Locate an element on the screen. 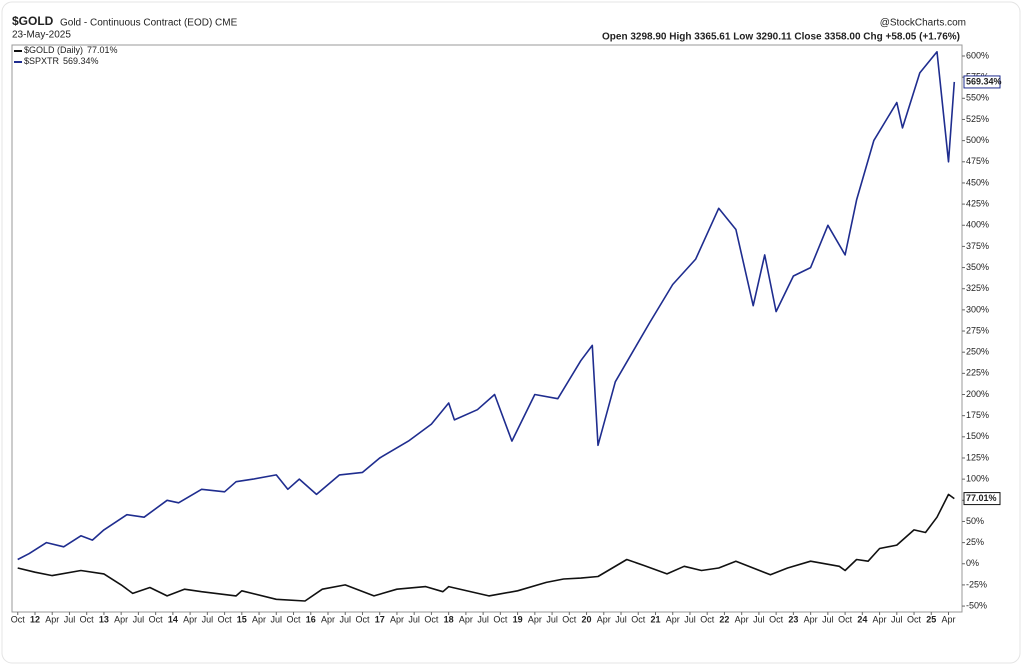 The height and width of the screenshot is (672, 1024). x-tick-label: 12 is located at coordinates (35, 619).